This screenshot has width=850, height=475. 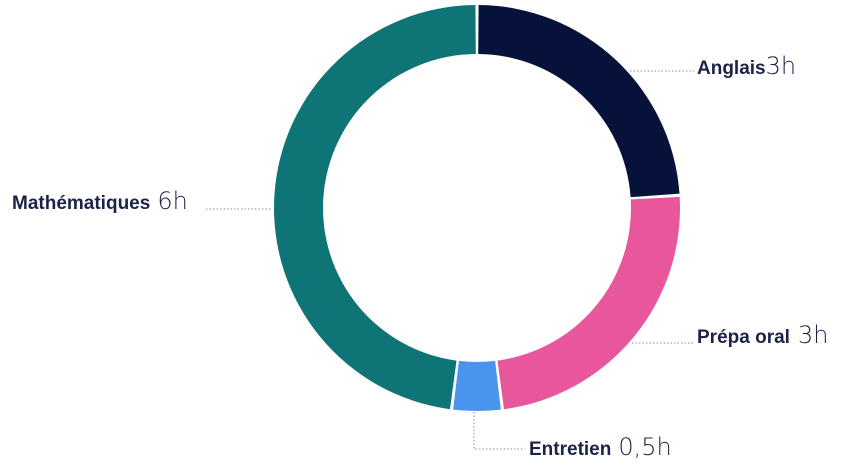 What do you see at coordinates (579, 101) in the screenshot?
I see `slice-anglais` at bounding box center [579, 101].